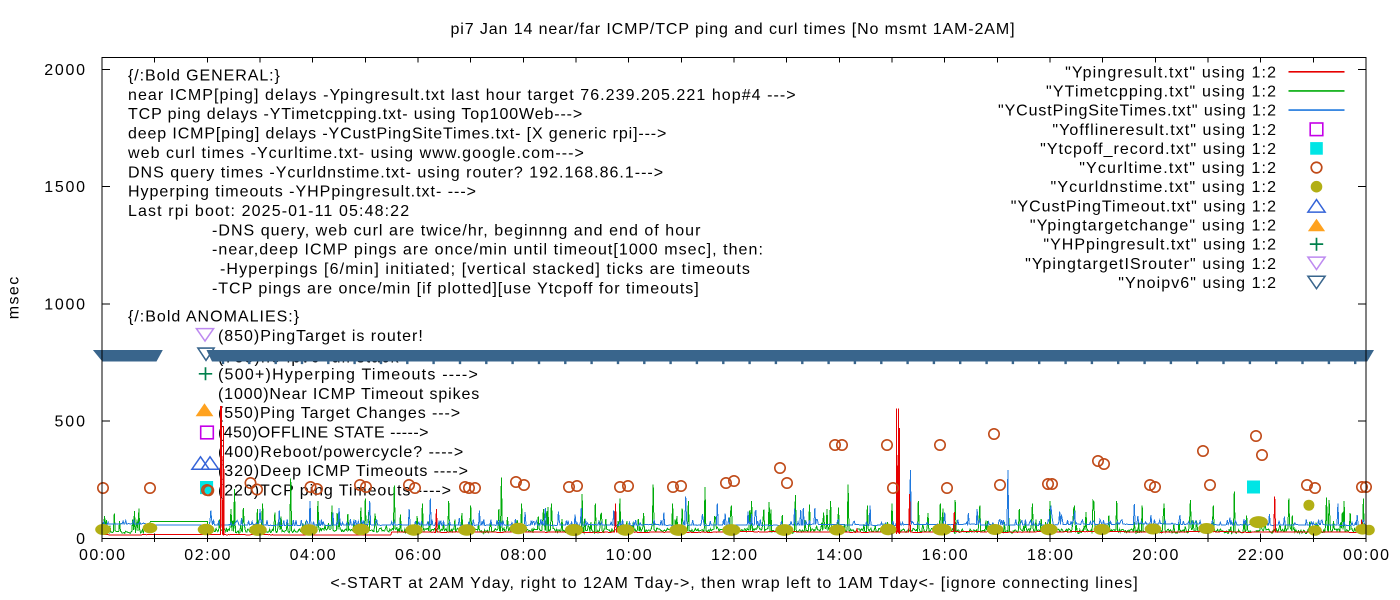  What do you see at coordinates (1164, 130) in the screenshot?
I see `svg-text: "Yofflineresult.txt" using 1:2` at bounding box center [1164, 130].